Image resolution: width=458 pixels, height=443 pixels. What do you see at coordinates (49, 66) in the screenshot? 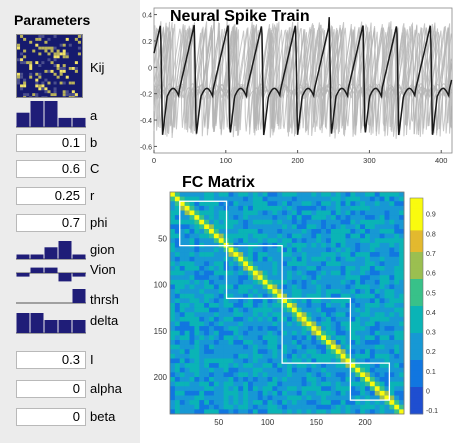
I see `kij-matrix-thumbnail` at bounding box center [49, 66].